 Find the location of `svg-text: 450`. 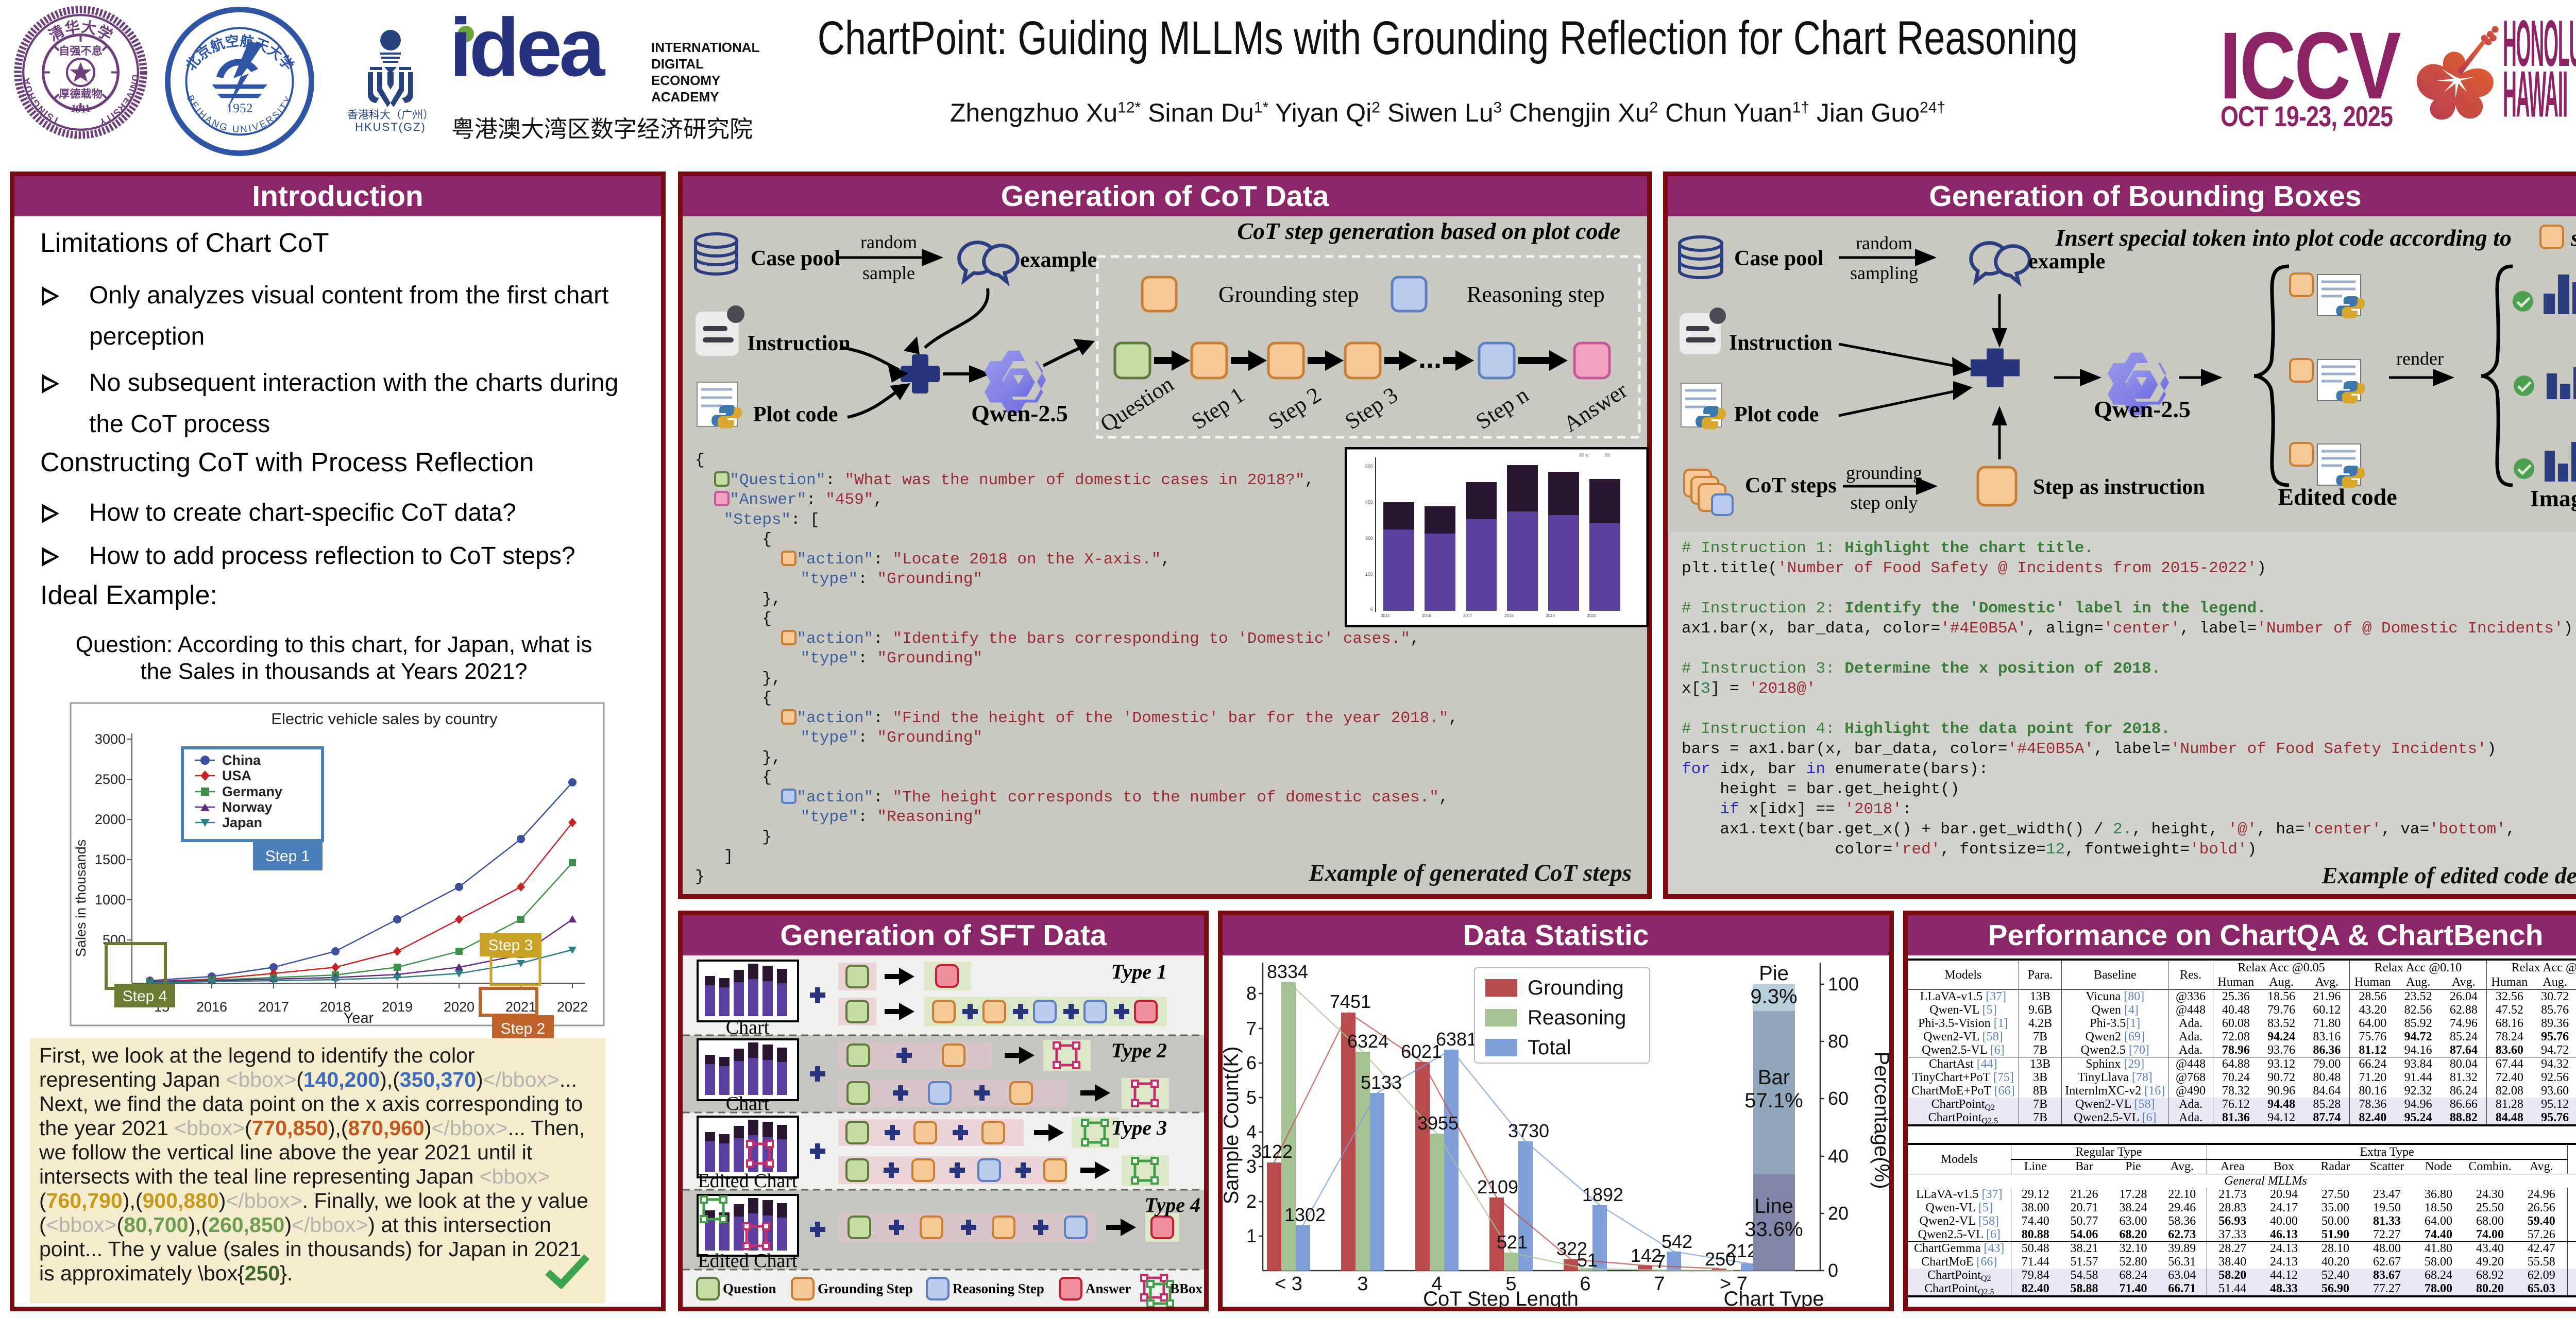

svg-text: 450 is located at coordinates (1369, 502).